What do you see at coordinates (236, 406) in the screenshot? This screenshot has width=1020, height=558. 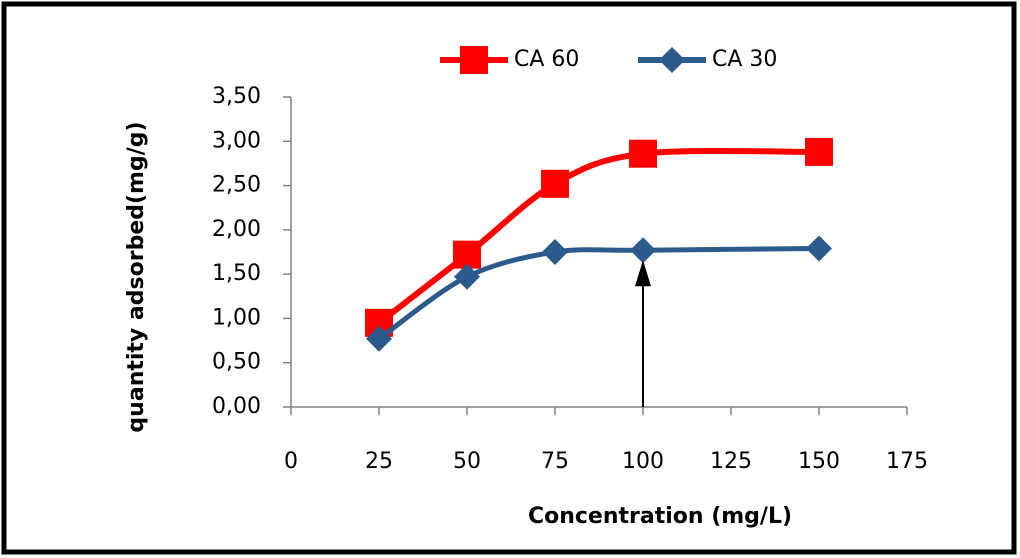 I see `y-tick-label: 0,00` at bounding box center [236, 406].